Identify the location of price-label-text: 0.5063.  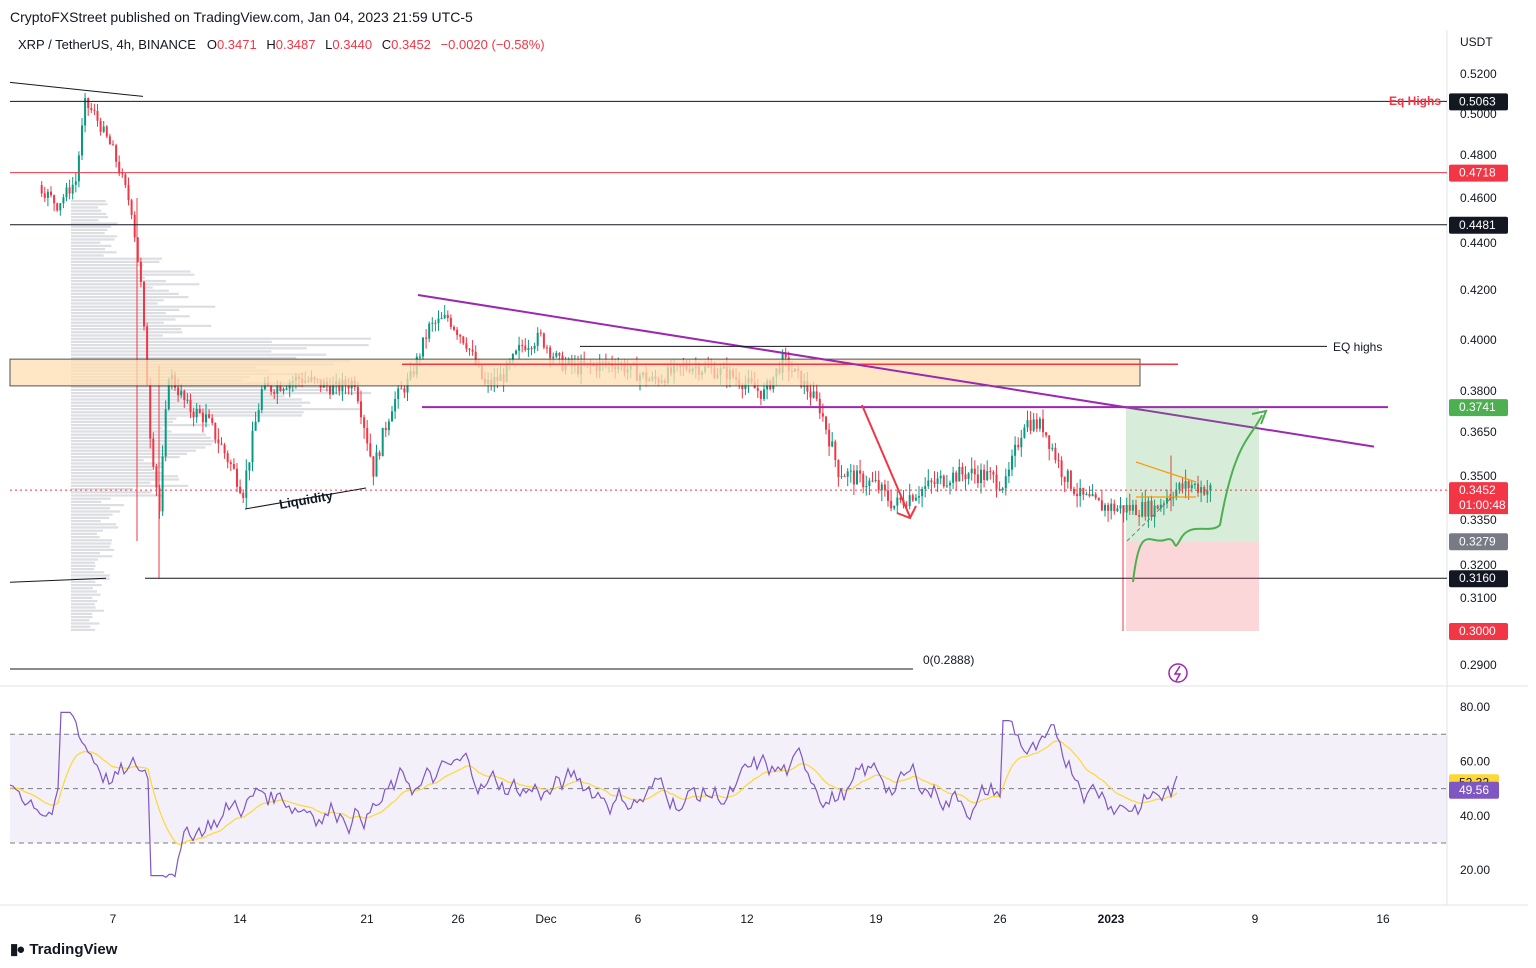
(1477, 101).